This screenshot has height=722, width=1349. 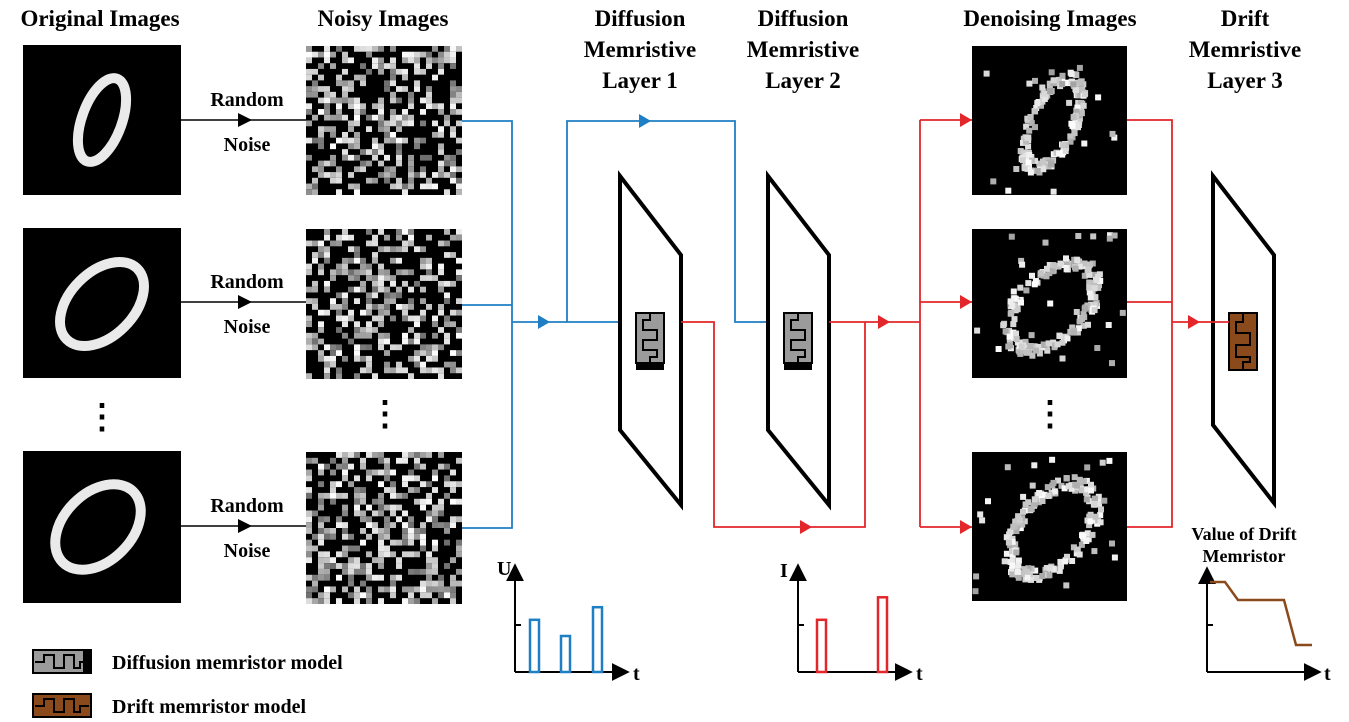 What do you see at coordinates (1243, 341) in the screenshot?
I see `drift-memristor-icon-layer3` at bounding box center [1243, 341].